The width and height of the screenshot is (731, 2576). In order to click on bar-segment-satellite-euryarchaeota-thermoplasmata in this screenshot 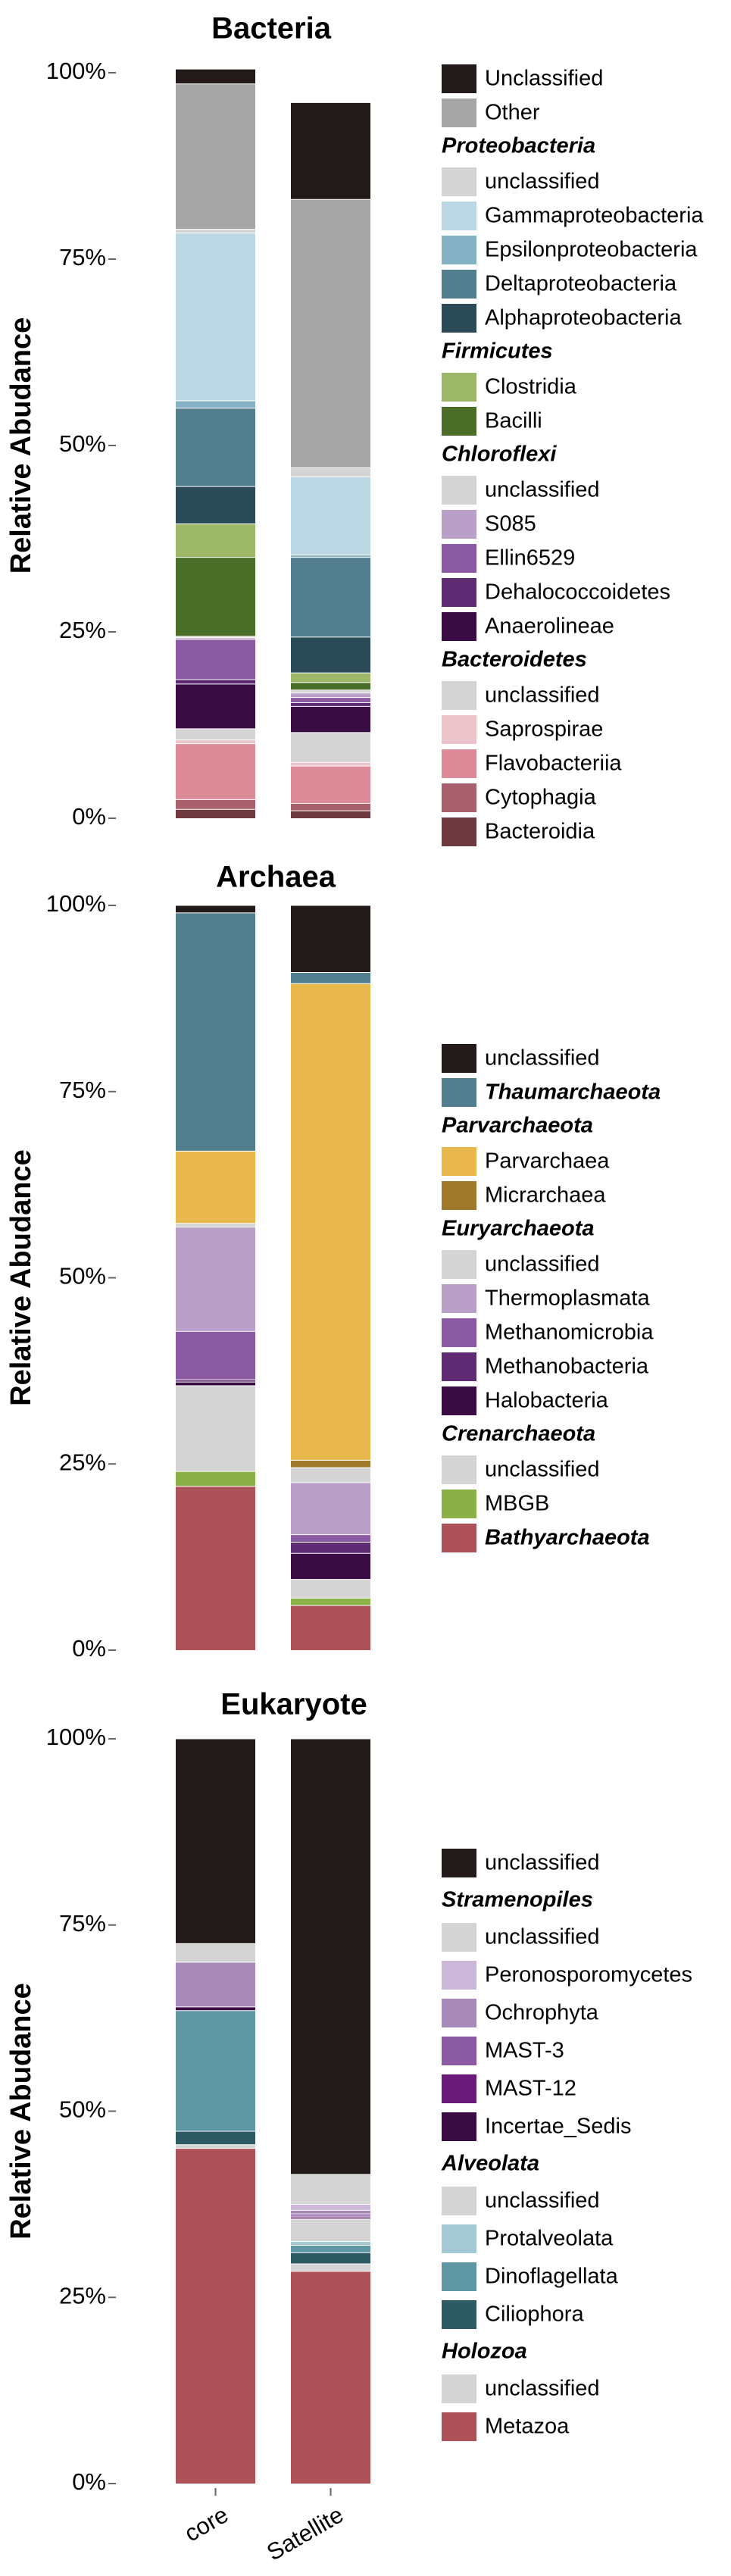, I will do `click(330, 1509)`.